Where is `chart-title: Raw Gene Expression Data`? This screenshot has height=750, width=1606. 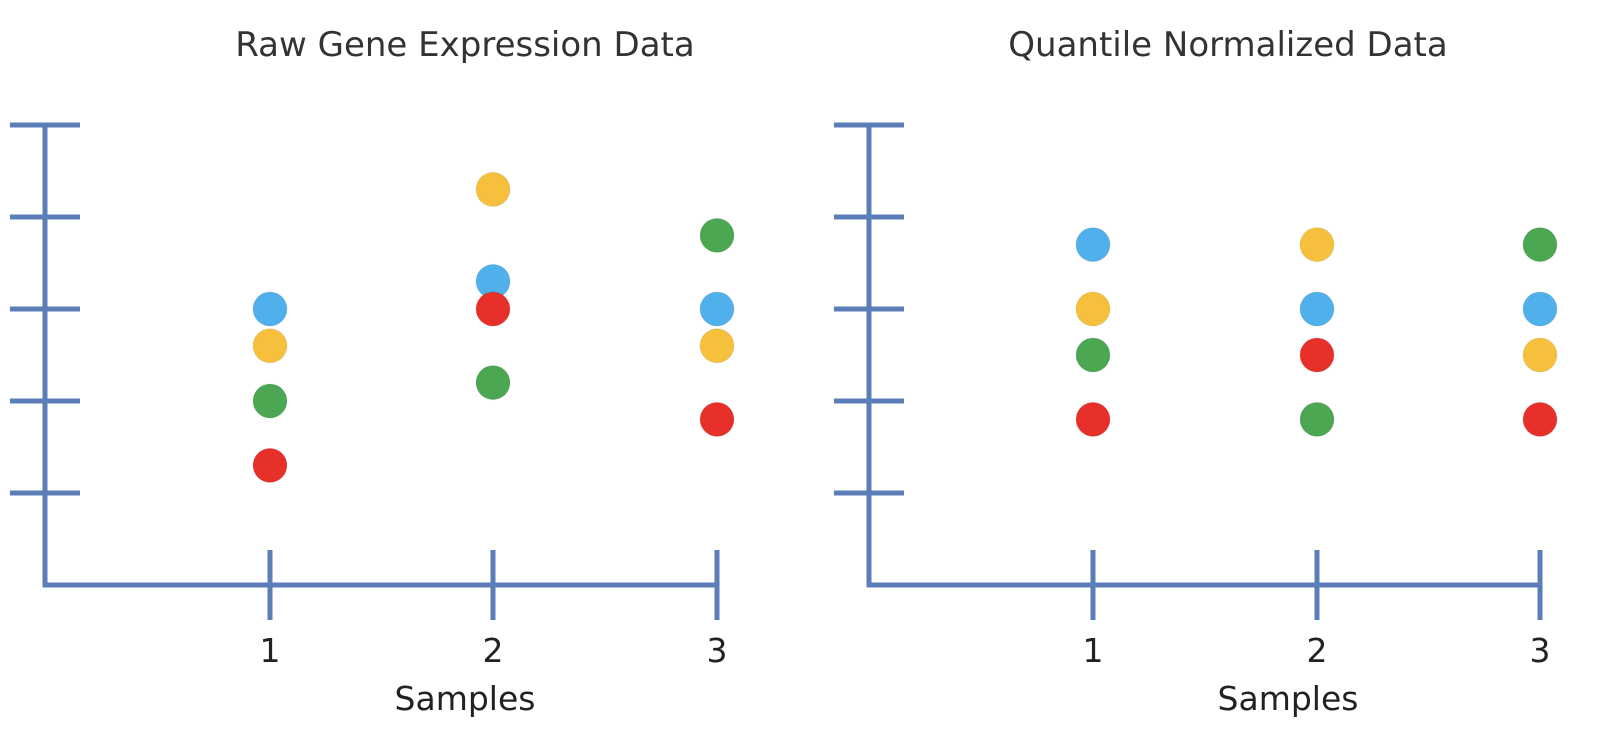
chart-title: Raw Gene Expression Data is located at coordinates (464, 45).